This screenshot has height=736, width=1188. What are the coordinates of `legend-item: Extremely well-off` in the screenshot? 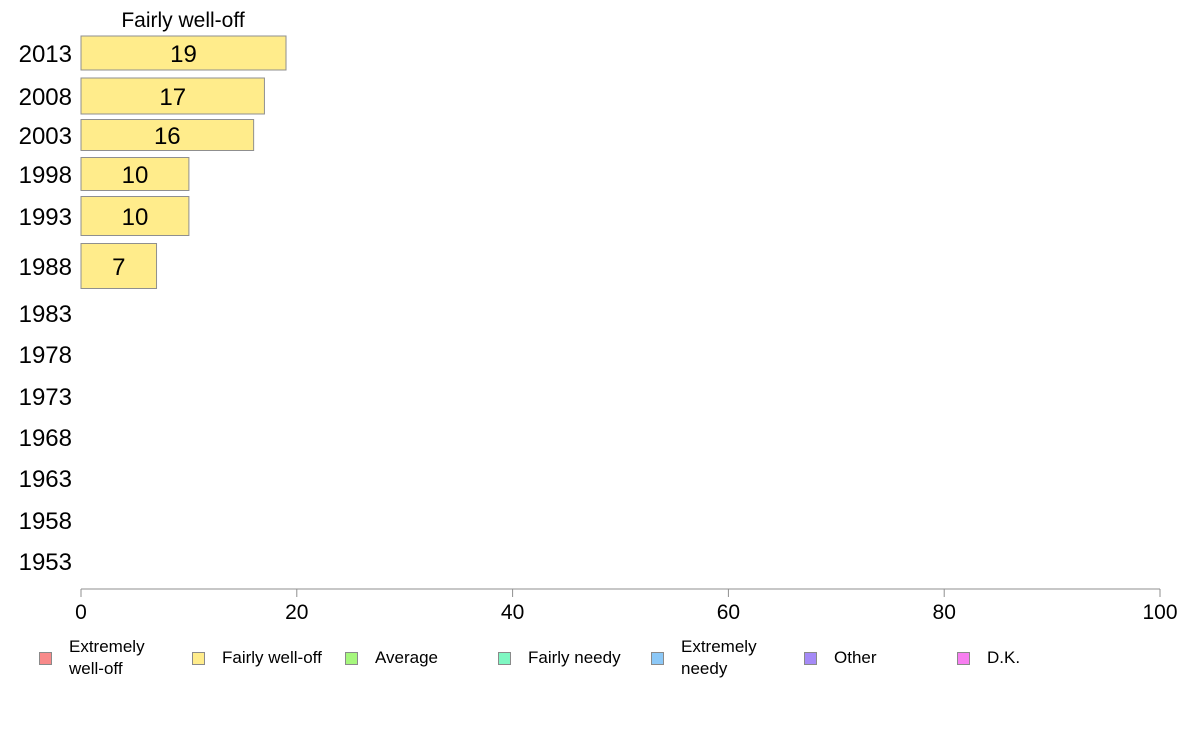 It's located at (109, 658).